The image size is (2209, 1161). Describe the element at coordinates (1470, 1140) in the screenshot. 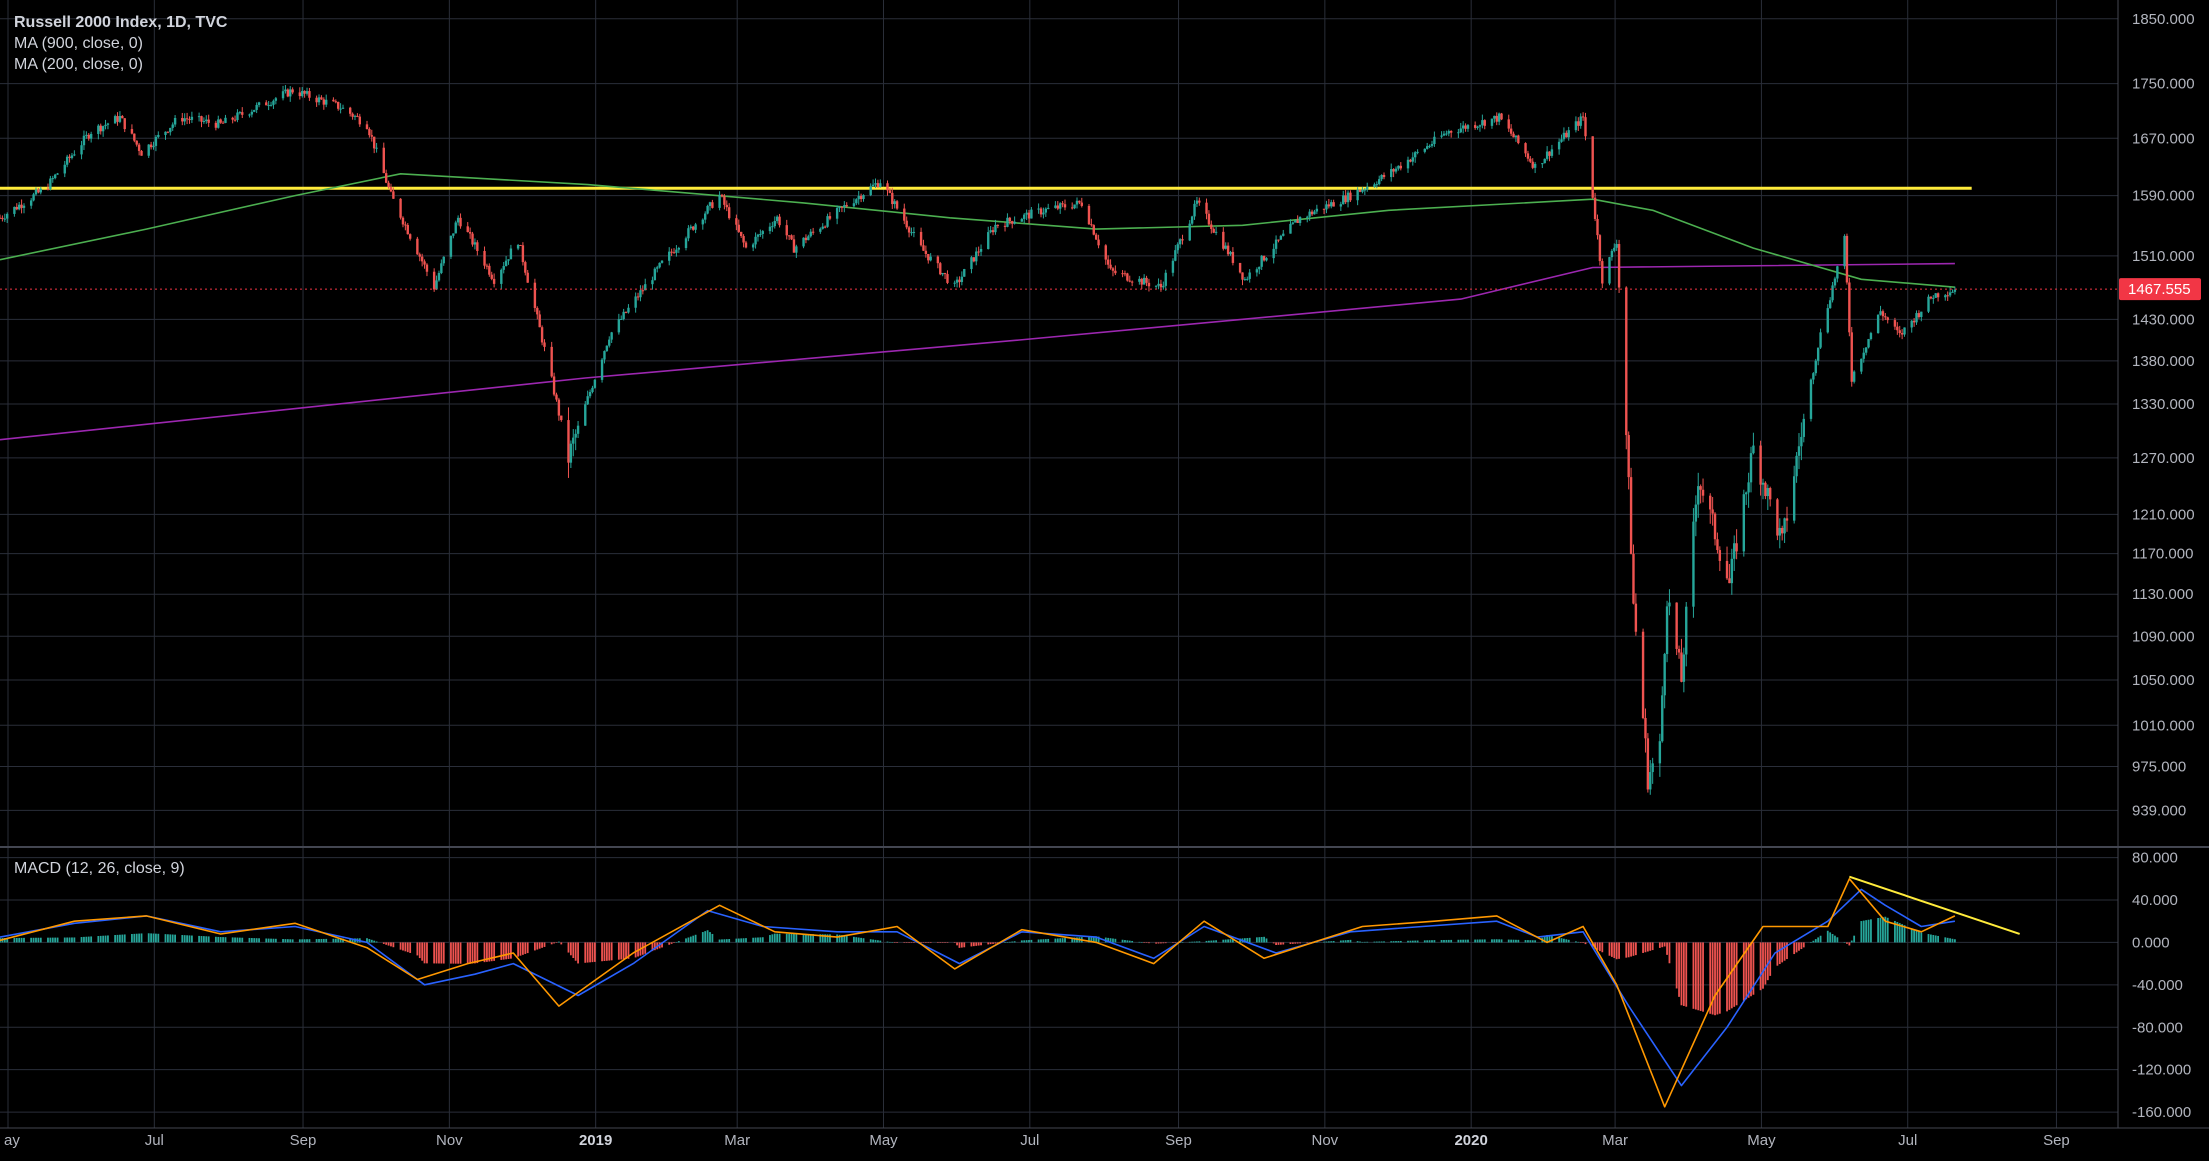

I see `time-tick-label: 2020` at that location.